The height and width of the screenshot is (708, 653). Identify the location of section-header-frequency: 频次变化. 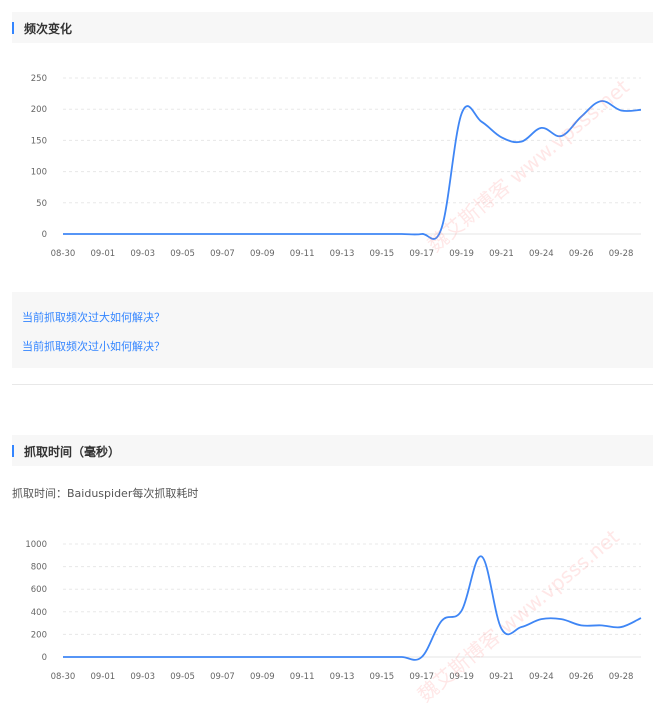
(332, 27).